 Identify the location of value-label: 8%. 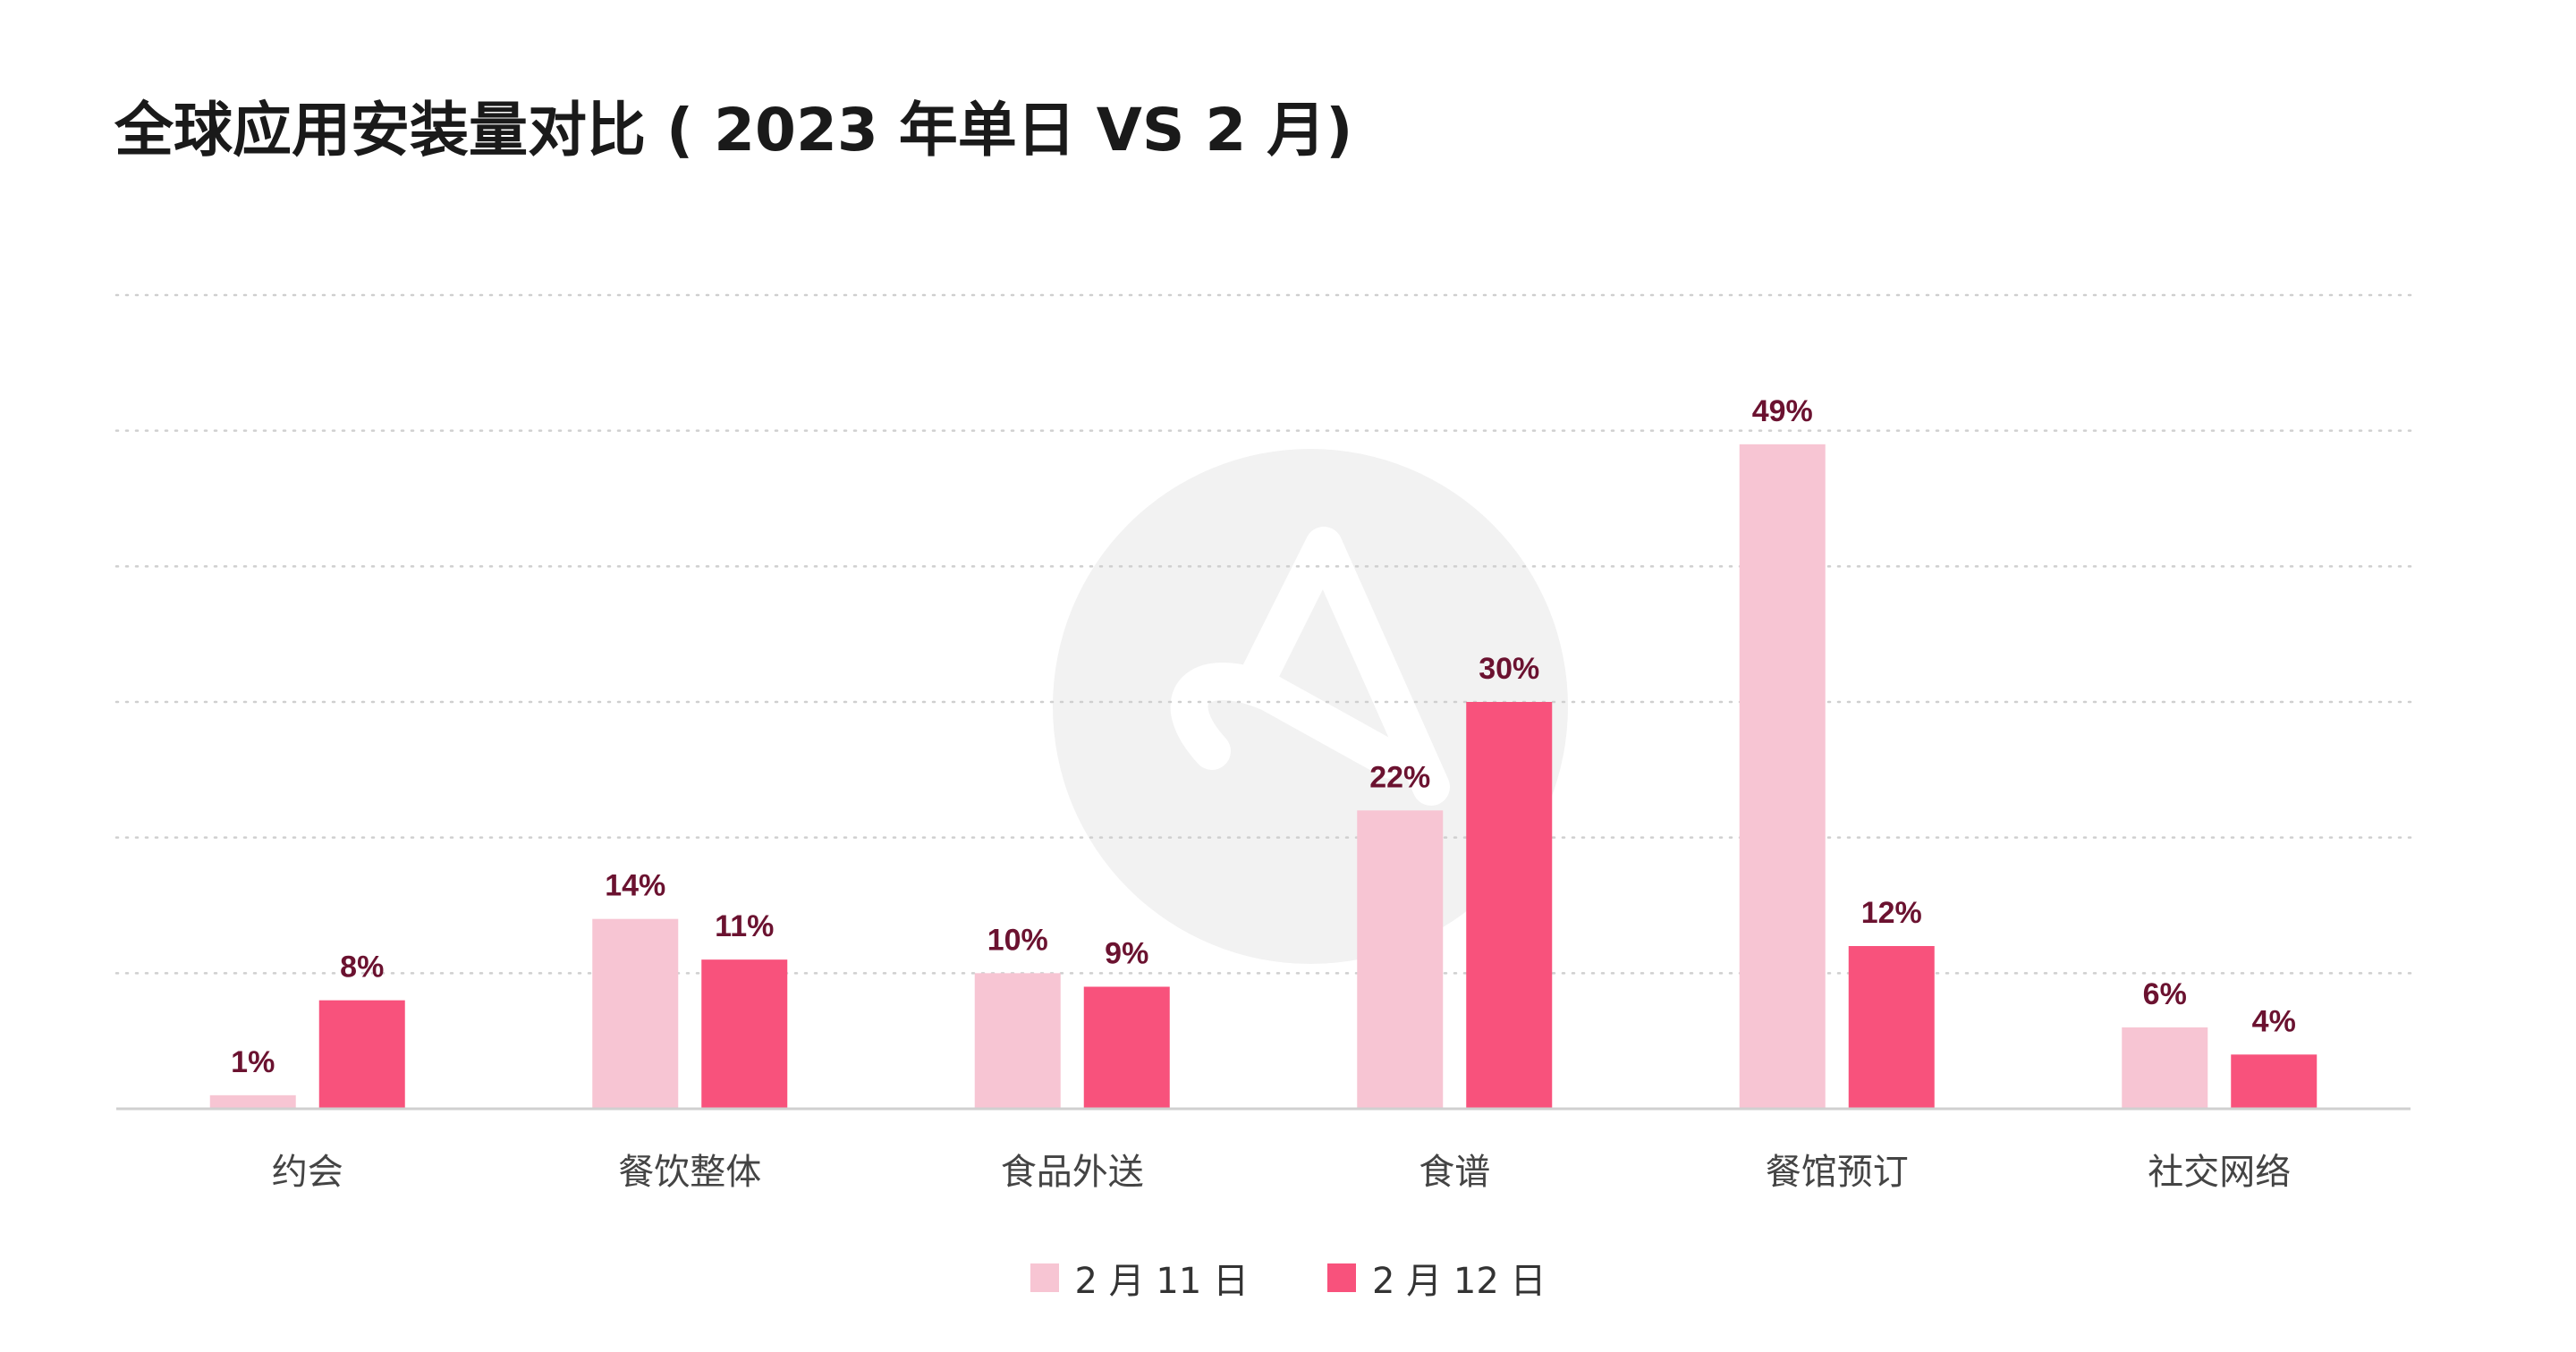
(362, 967).